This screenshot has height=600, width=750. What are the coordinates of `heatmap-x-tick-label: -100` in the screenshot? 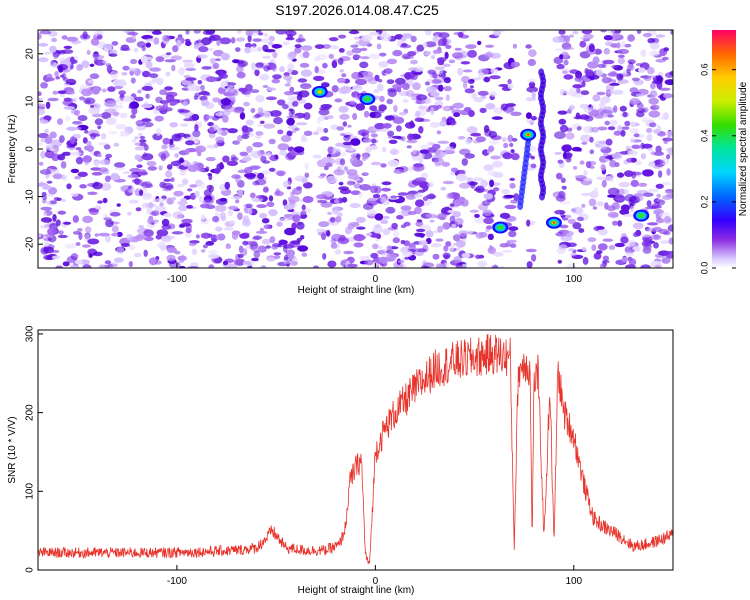 It's located at (177, 279).